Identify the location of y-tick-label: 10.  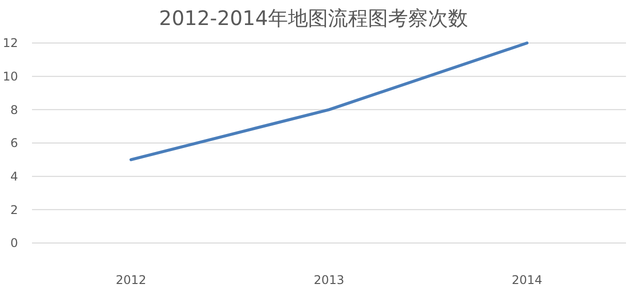
(10, 77).